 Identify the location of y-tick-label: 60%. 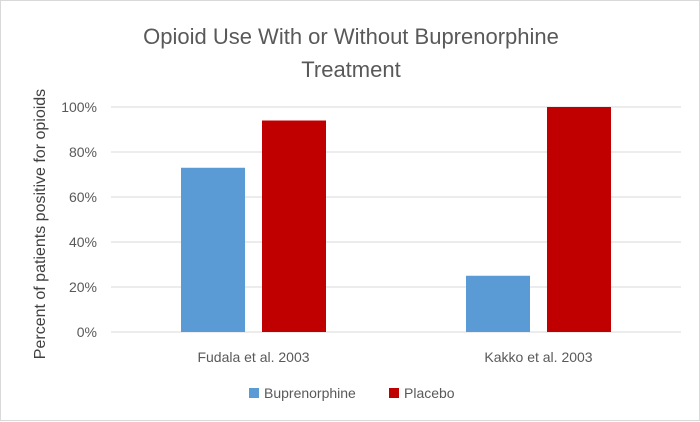
(83, 197).